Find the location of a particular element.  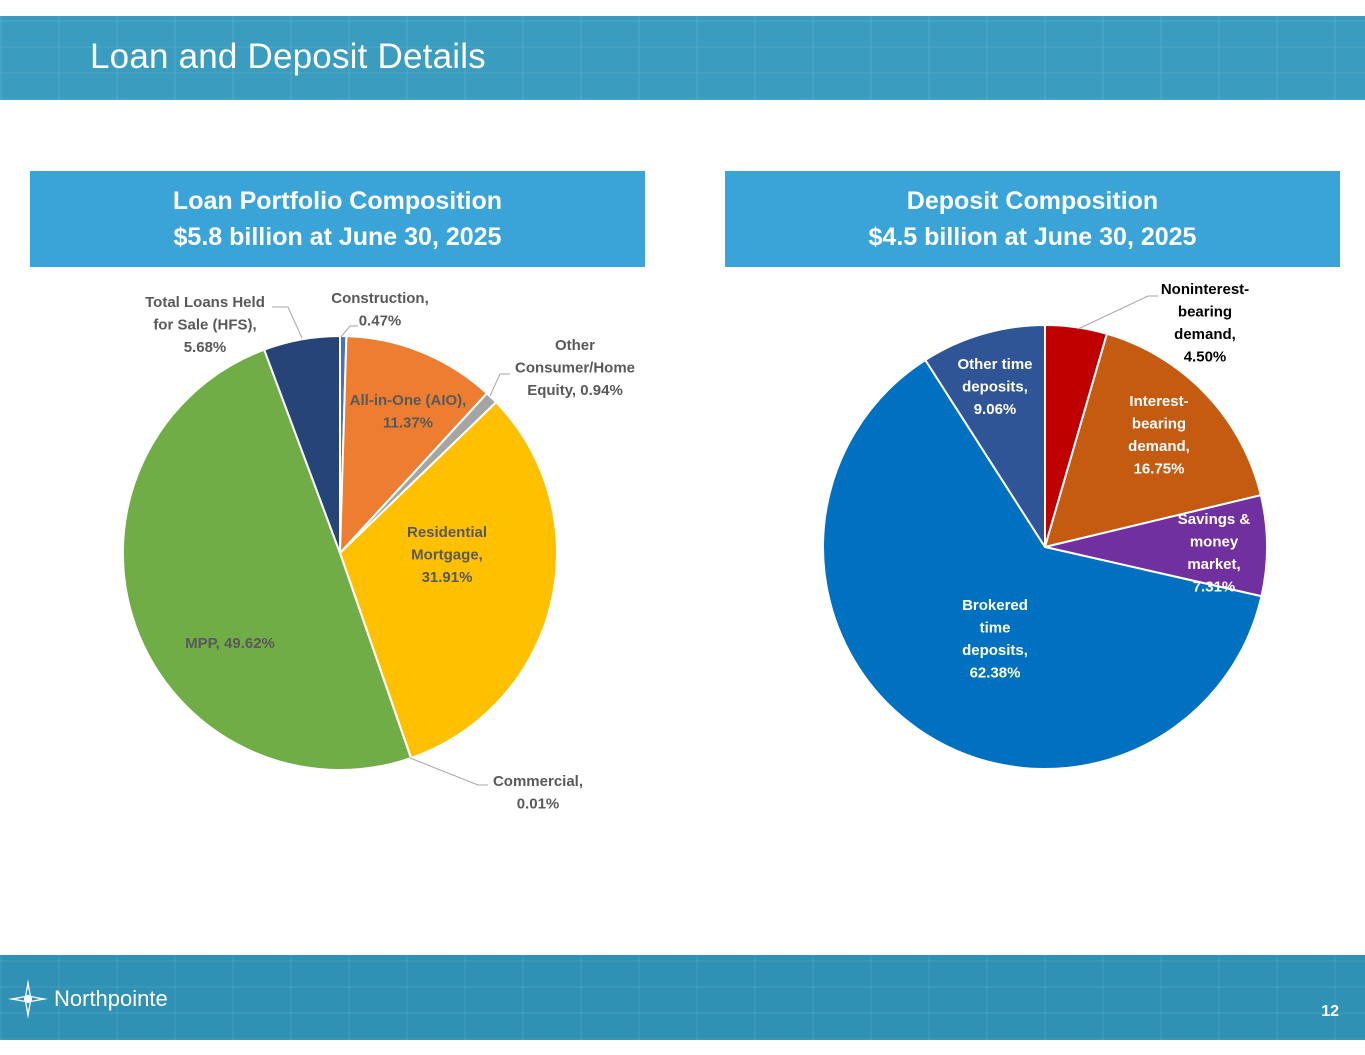

loan-leader-construction is located at coordinates (349, 331).